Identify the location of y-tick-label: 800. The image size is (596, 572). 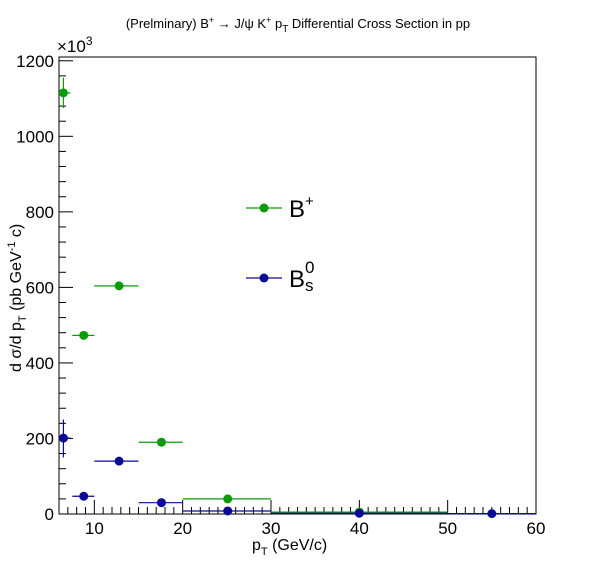
(40, 212).